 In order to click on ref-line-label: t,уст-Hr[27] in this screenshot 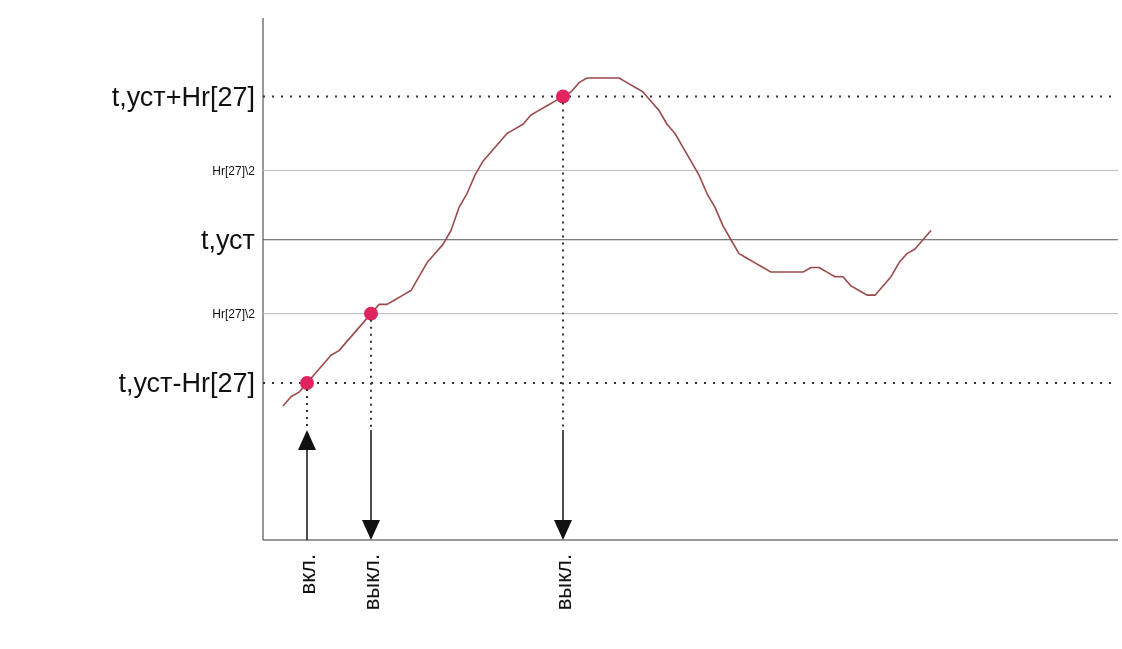, I will do `click(186, 383)`.